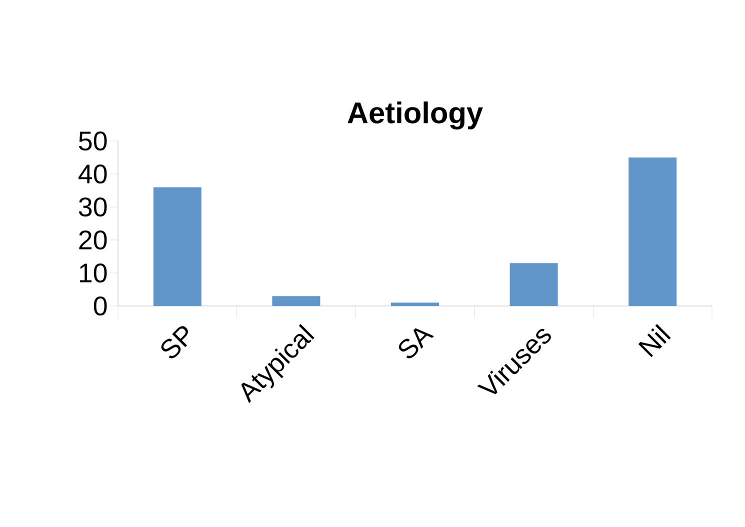  What do you see at coordinates (92, 174) in the screenshot?
I see `y-tick-label: 40` at bounding box center [92, 174].